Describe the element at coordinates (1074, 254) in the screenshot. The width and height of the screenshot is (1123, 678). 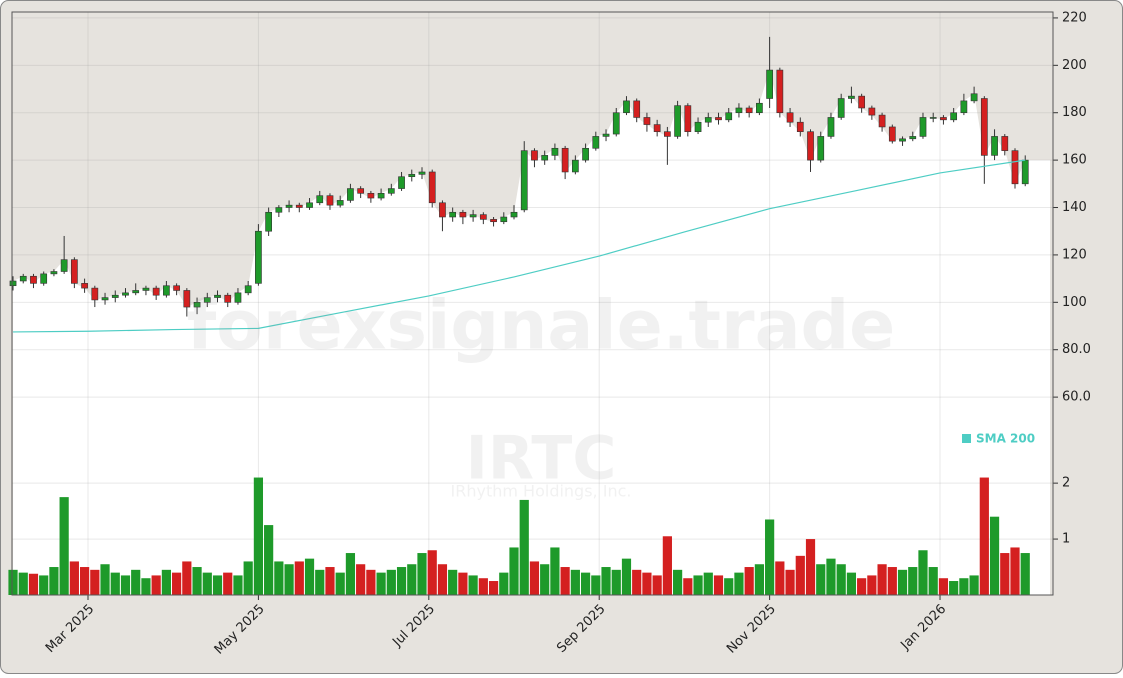
I see `y-tick-label: 120` at that location.